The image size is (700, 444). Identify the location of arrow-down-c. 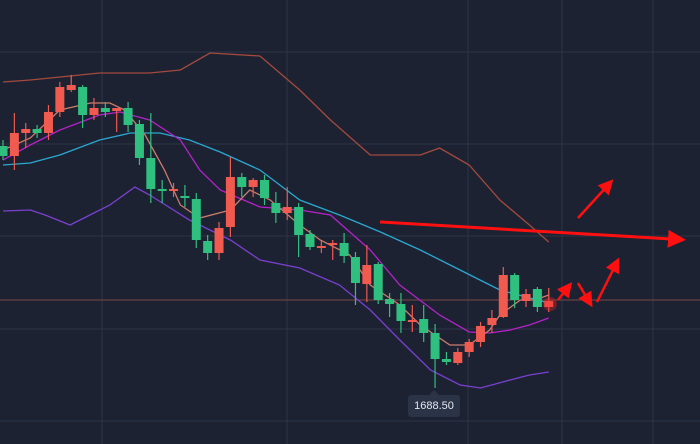
(584, 295).